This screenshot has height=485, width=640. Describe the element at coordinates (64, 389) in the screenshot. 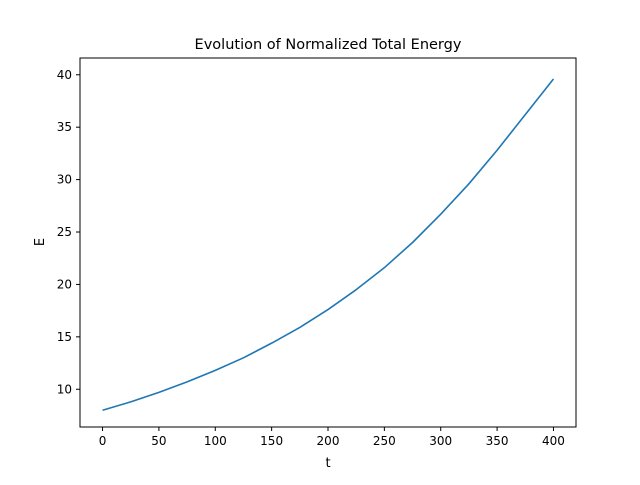

I see `y-tick-label: 10` at that location.